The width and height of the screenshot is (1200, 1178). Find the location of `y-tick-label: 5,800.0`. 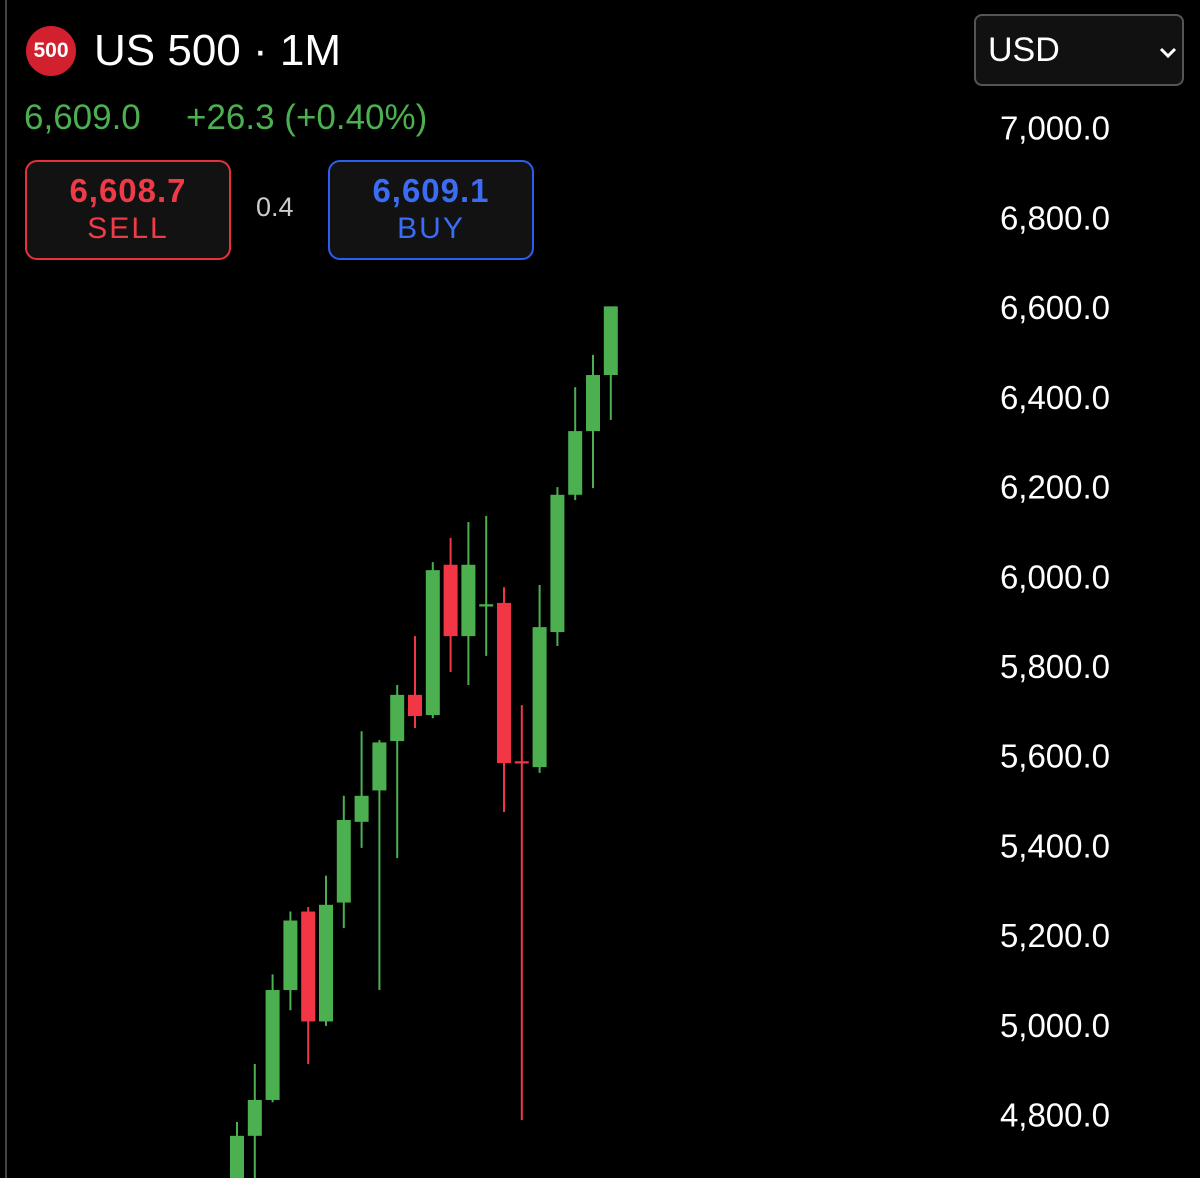

y-tick-label: 5,800.0 is located at coordinates (1055, 666).